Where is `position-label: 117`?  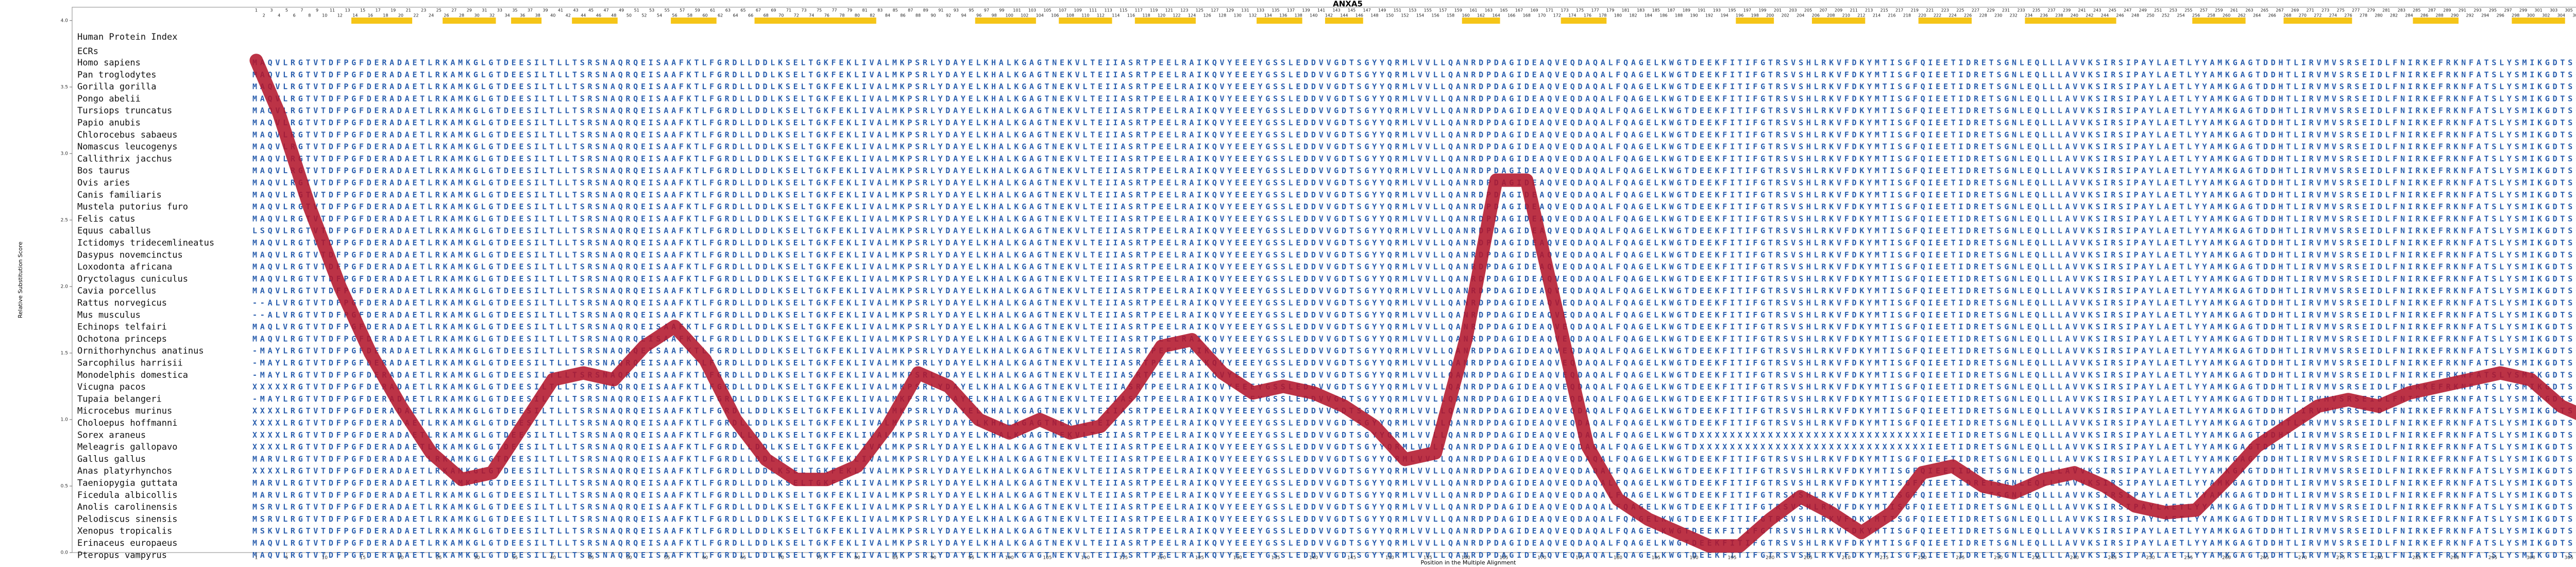 position-label: 117 is located at coordinates (1139, 10).